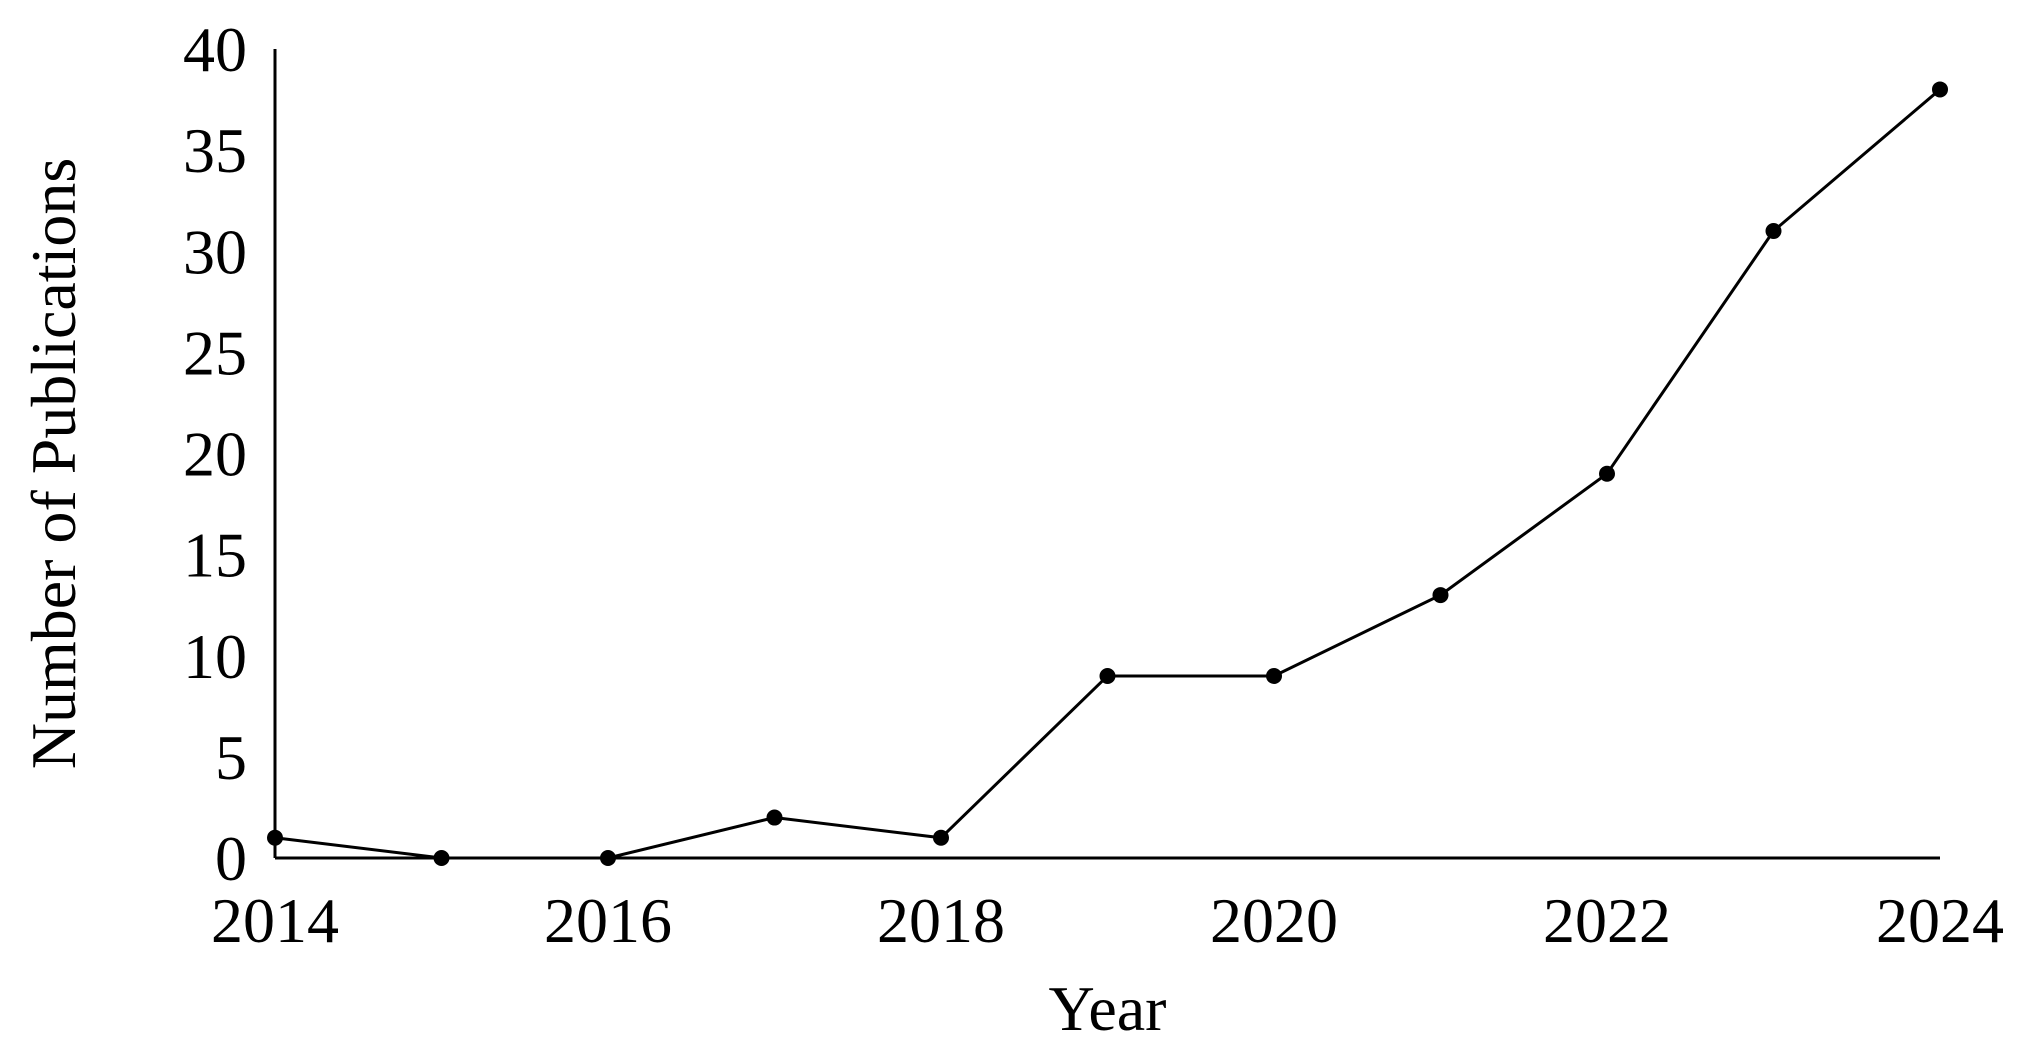 Image resolution: width=2020 pixels, height=1057 pixels. I want to click on x-tick-label: 2020, so click(1274, 920).